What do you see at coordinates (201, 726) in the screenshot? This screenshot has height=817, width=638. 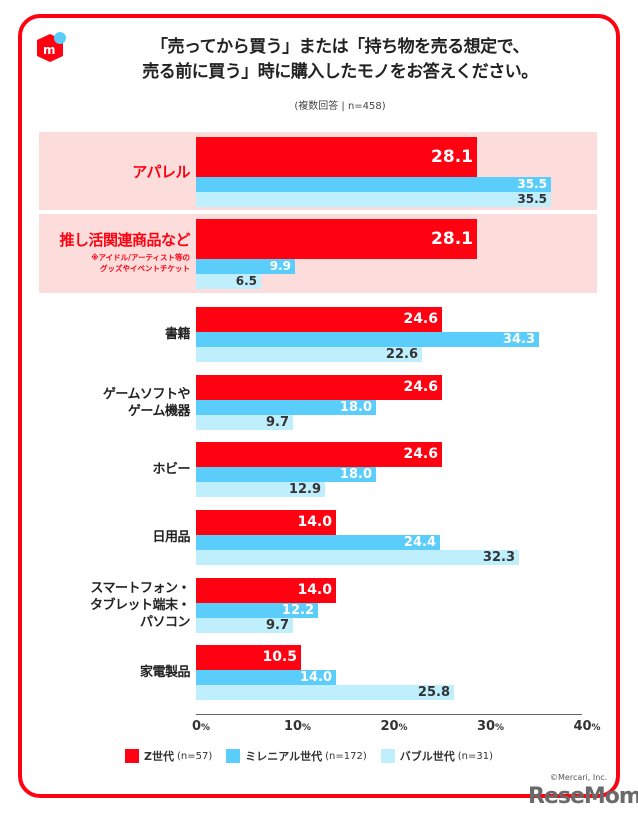 I see `x-tick-label: 0%` at bounding box center [201, 726].